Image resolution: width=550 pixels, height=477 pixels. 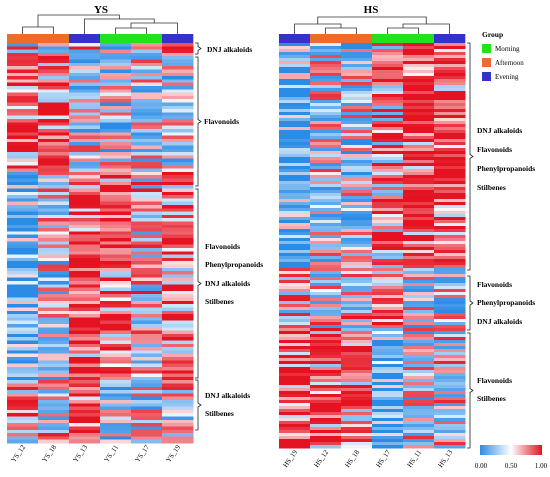 I want to click on legend-swatch-morning, so click(x=486, y=48).